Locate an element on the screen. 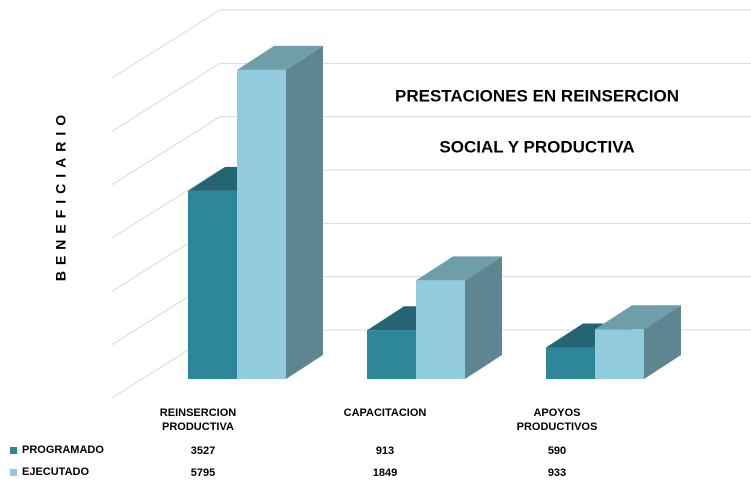 This screenshot has height=483, width=751. table-value: 933 is located at coordinates (557, 473).